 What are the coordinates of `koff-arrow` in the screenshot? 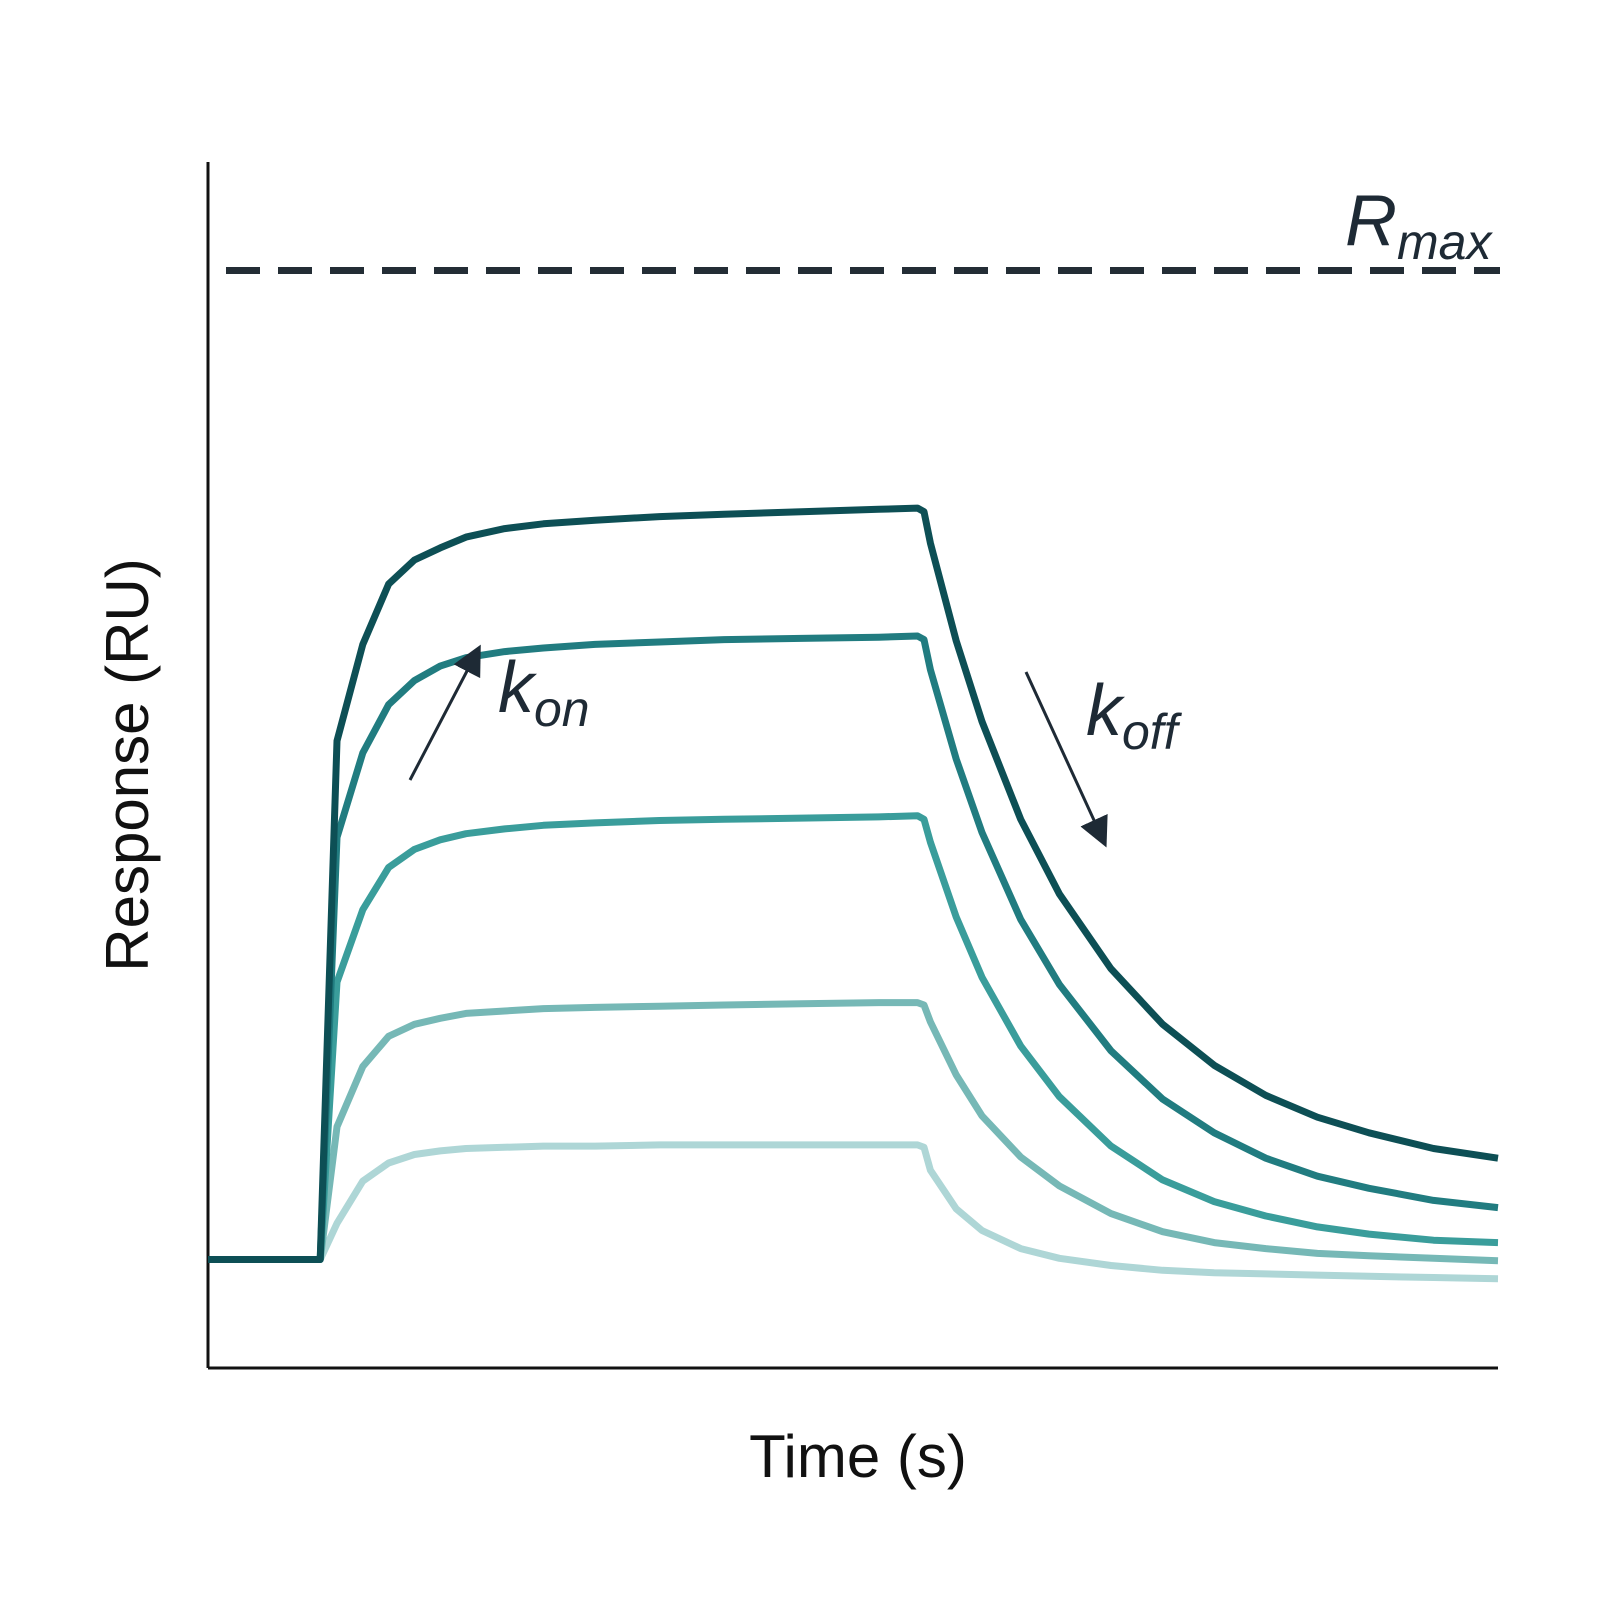 It's located at (1066, 759).